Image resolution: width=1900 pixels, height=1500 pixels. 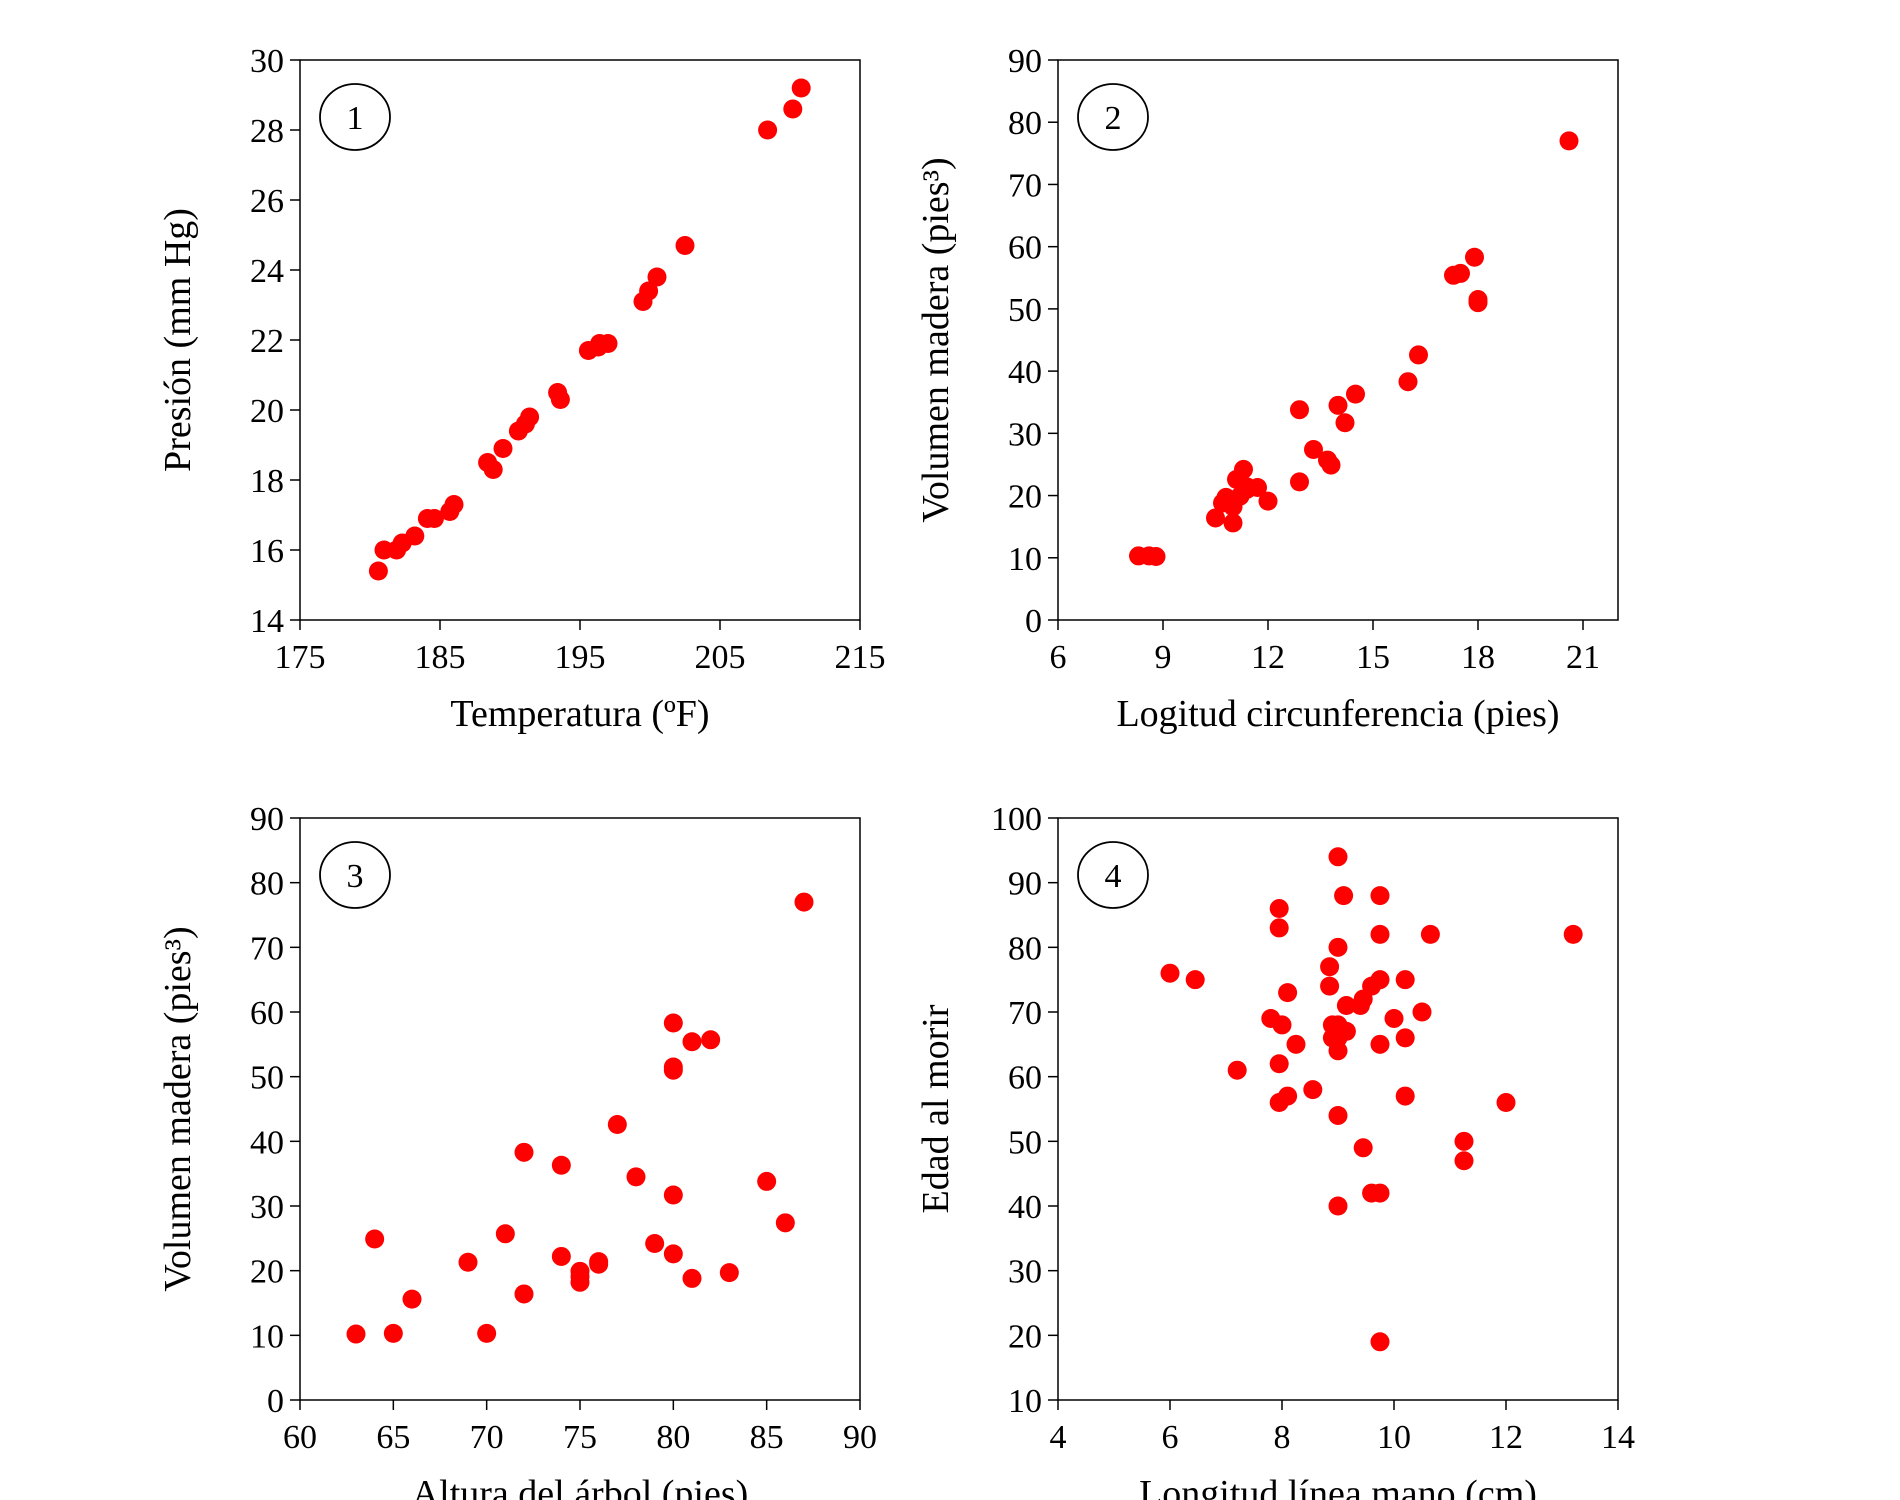 What do you see at coordinates (355, 876) in the screenshot?
I see `panel-badge-number: 3` at bounding box center [355, 876].